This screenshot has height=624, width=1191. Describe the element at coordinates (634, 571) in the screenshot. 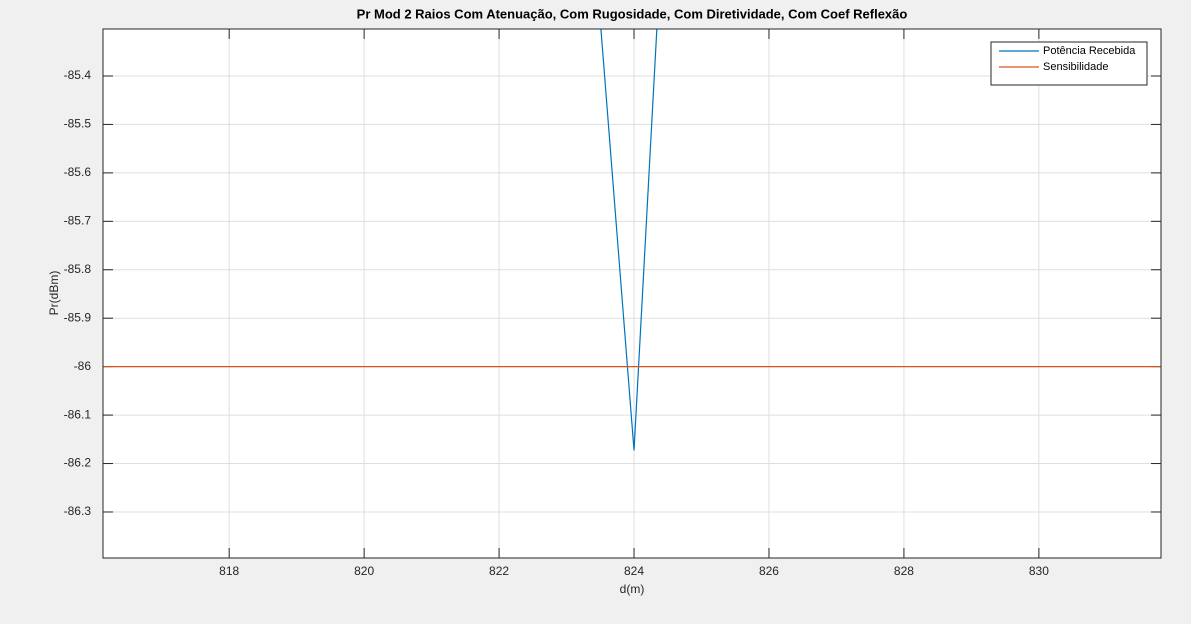

I see `x-tick-label: 824` at that location.